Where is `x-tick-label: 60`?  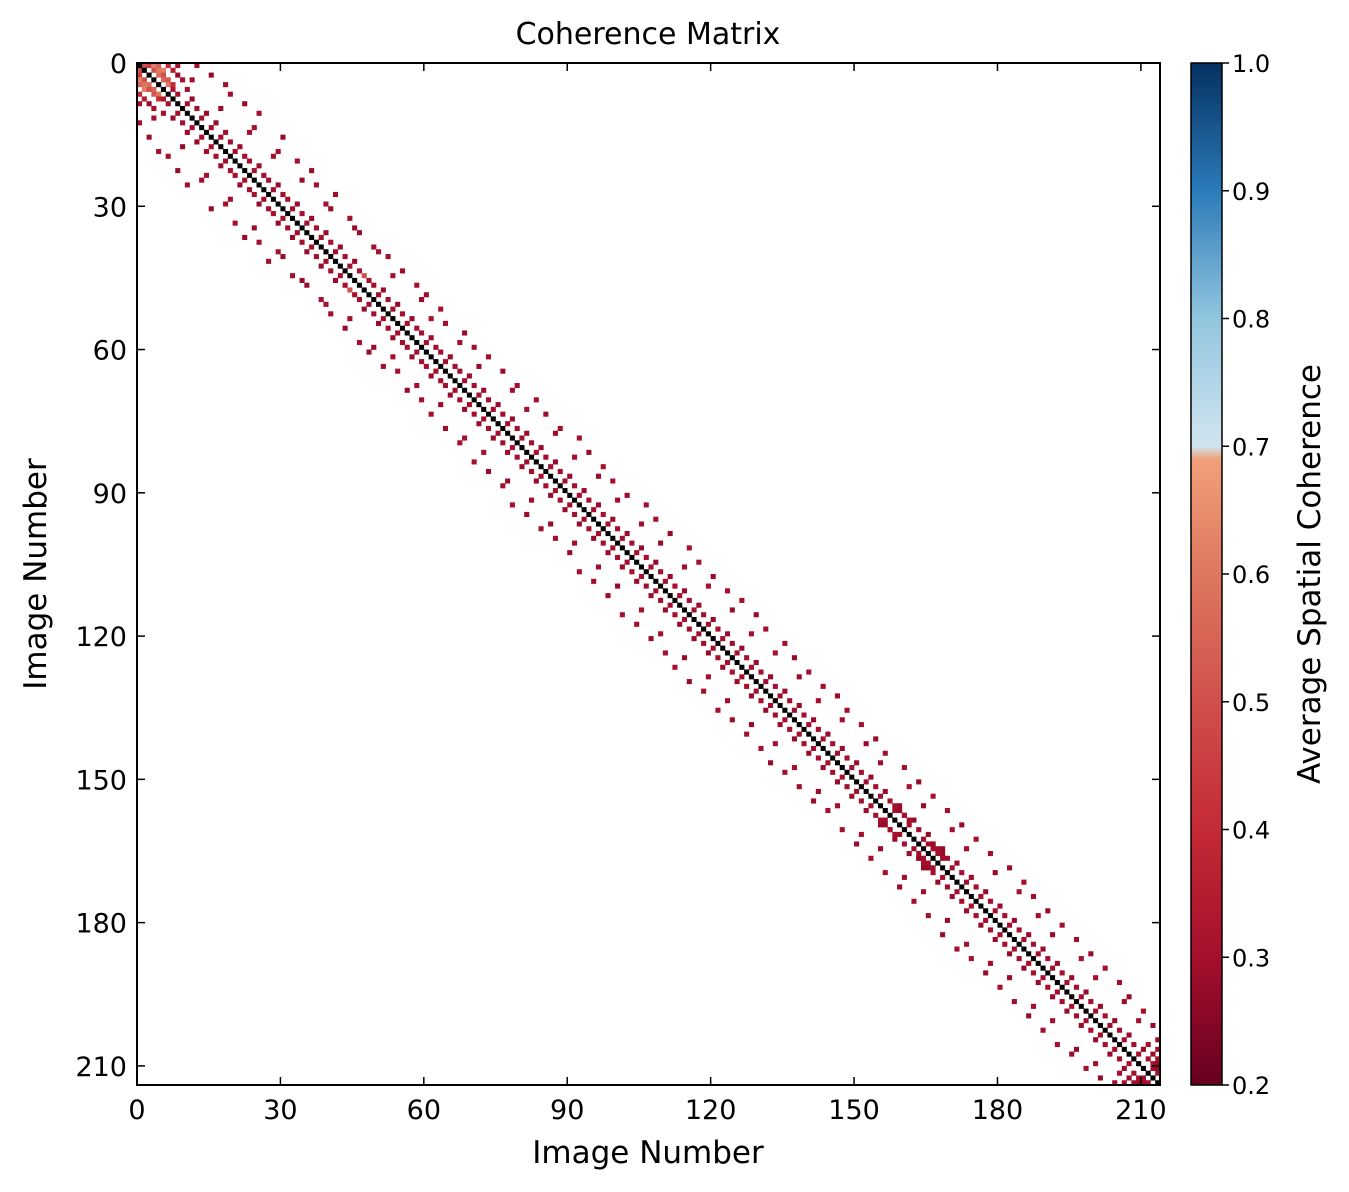
x-tick-label: 60 is located at coordinates (424, 1110).